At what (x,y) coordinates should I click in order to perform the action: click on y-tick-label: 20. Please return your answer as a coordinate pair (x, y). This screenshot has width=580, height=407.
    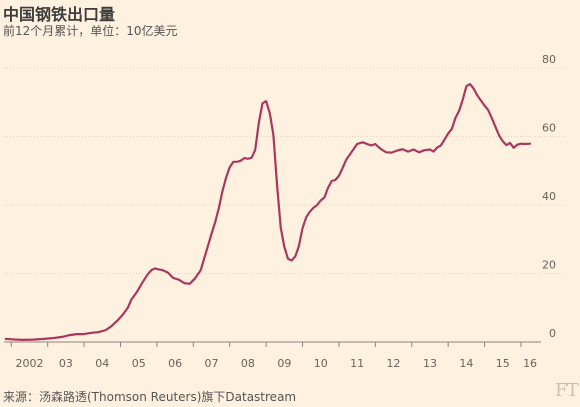
    Looking at the image, I should click on (549, 265).